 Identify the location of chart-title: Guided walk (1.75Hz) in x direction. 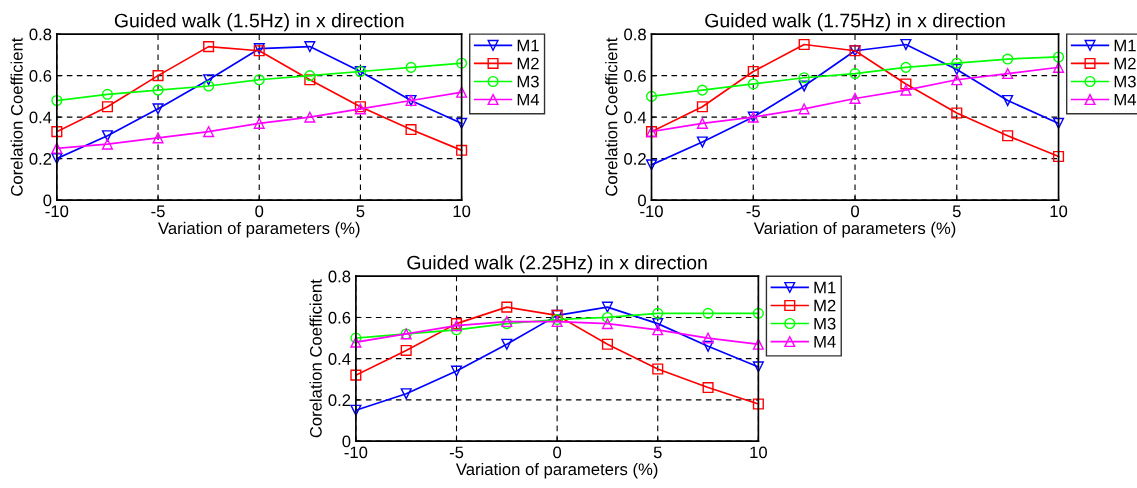
(855, 22).